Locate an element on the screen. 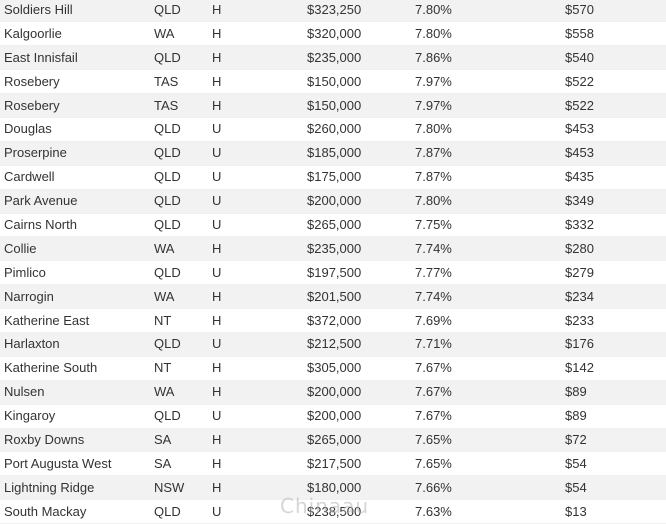 The width and height of the screenshot is (666, 524). table-row: Roxby Downs SA H $265,000 7.65% $72 is located at coordinates (333, 440).